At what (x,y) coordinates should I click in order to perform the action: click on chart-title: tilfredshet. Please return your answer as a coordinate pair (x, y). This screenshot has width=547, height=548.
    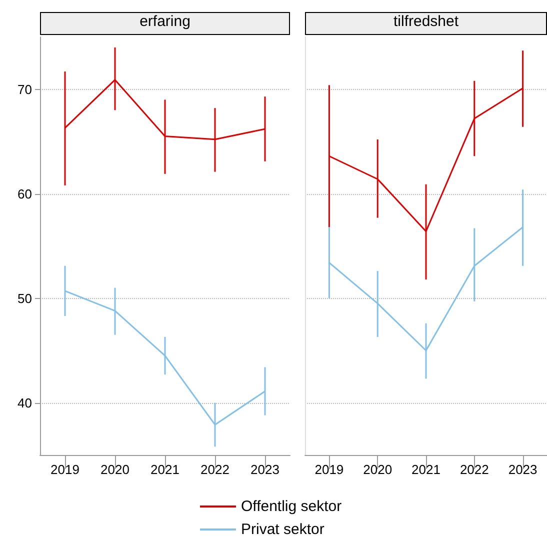
    Looking at the image, I should click on (426, 21).